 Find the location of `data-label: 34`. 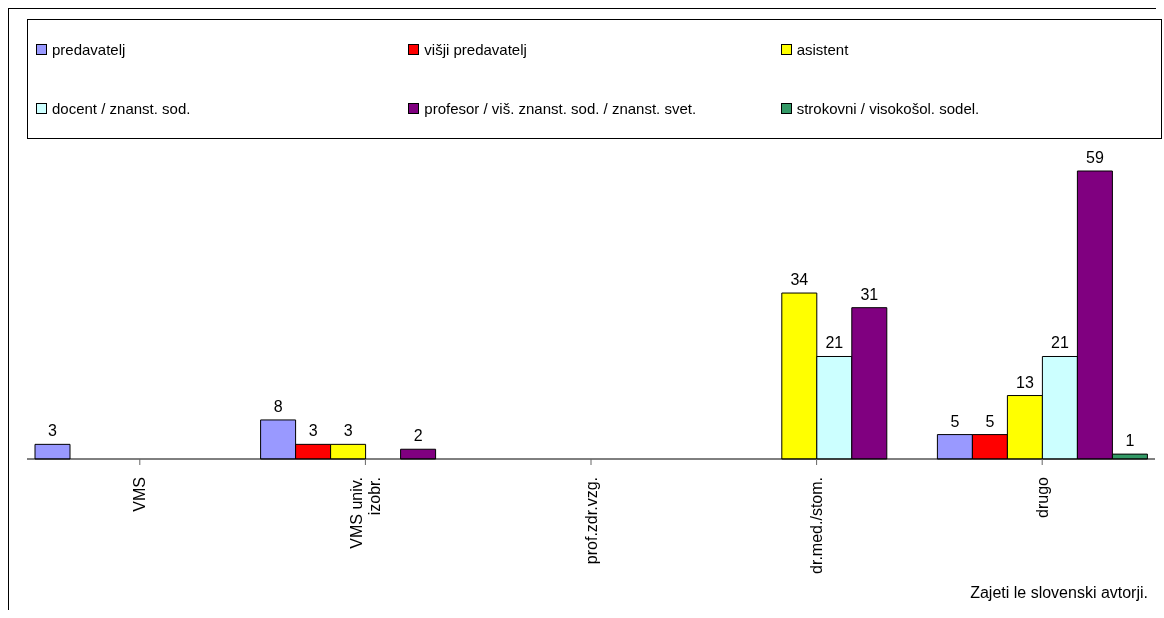

data-label: 34 is located at coordinates (799, 280).